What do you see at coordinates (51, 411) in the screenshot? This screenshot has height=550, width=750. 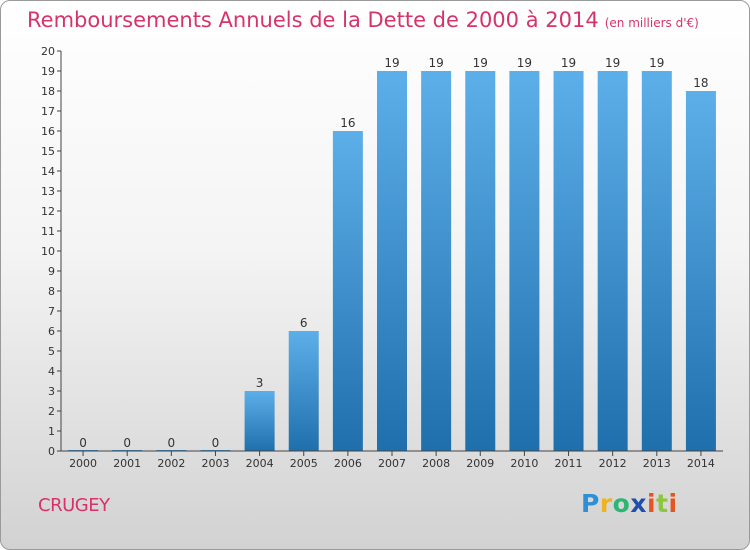 I see `y-tick-label: 2` at bounding box center [51, 411].